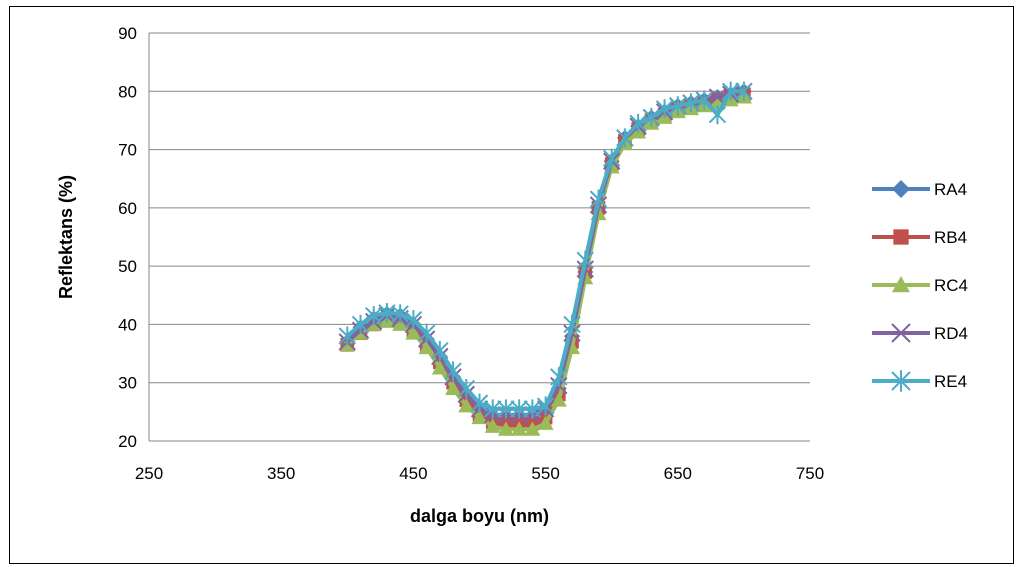  I want to click on y-tick-label: 60, so click(127, 208).